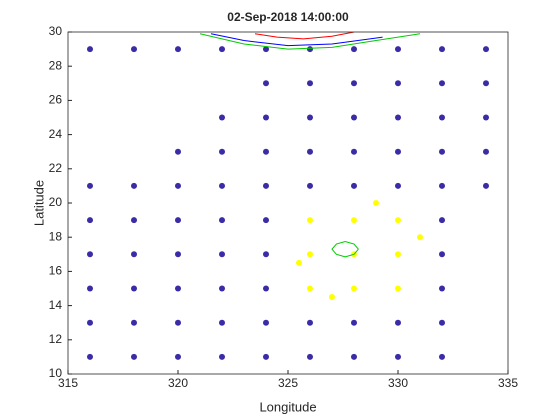 The width and height of the screenshot is (560, 420). Describe the element at coordinates (56, 65) in the screenshot. I see `y-tick-label: 28` at that location.